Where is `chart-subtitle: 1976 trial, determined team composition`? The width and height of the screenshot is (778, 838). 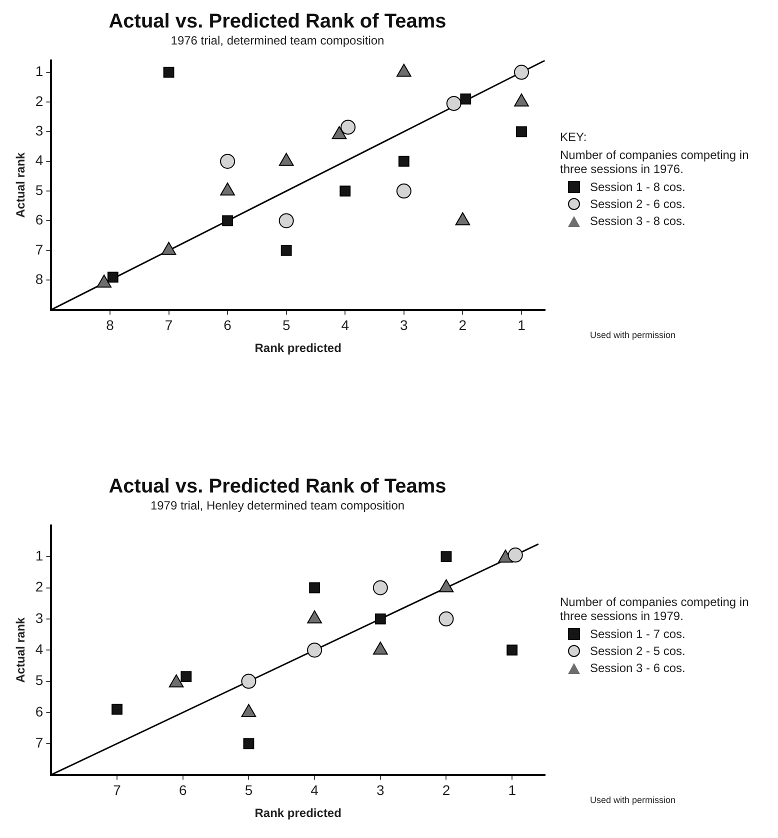
chart-subtitle: 1976 trial, determined team composition is located at coordinates (277, 41).